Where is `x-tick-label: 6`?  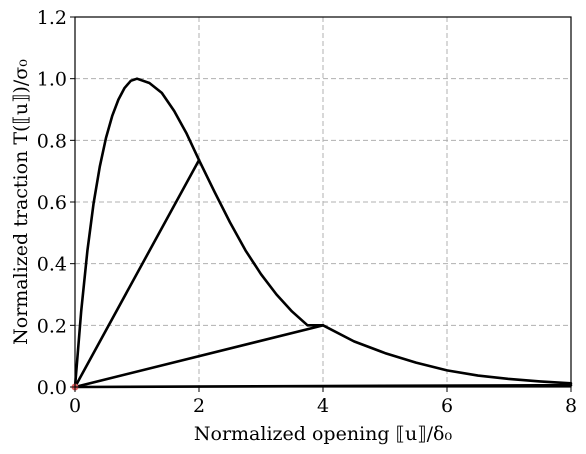 x-tick-label: 6 is located at coordinates (447, 406).